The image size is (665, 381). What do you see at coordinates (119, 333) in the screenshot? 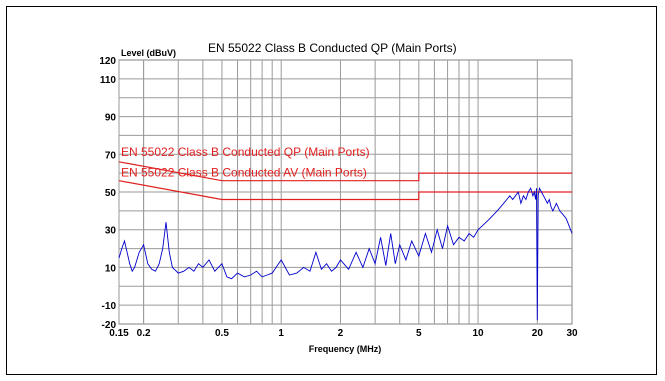
I see `x-tick-label: 0.15` at bounding box center [119, 333].